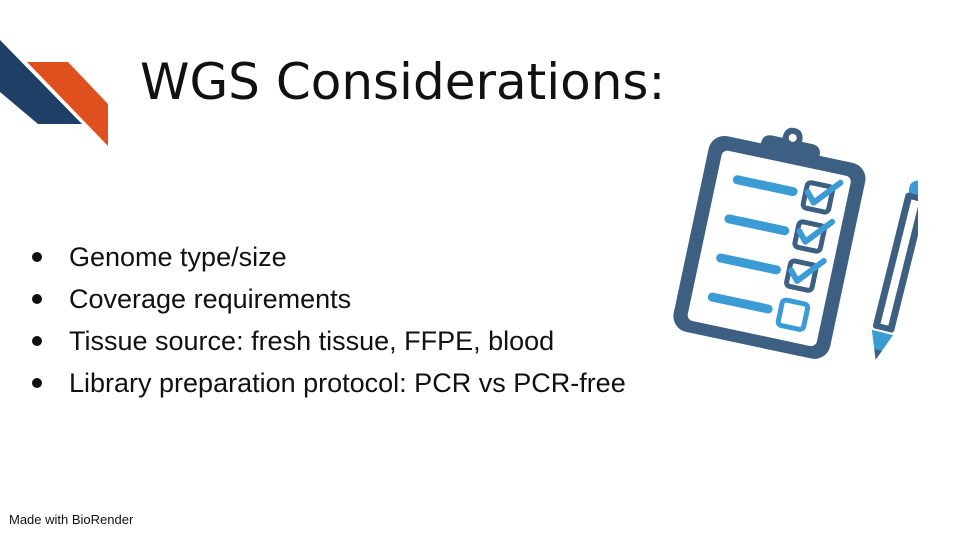 Image resolution: width=960 pixels, height=540 pixels. I want to click on navy-stripe, so click(41, 82).